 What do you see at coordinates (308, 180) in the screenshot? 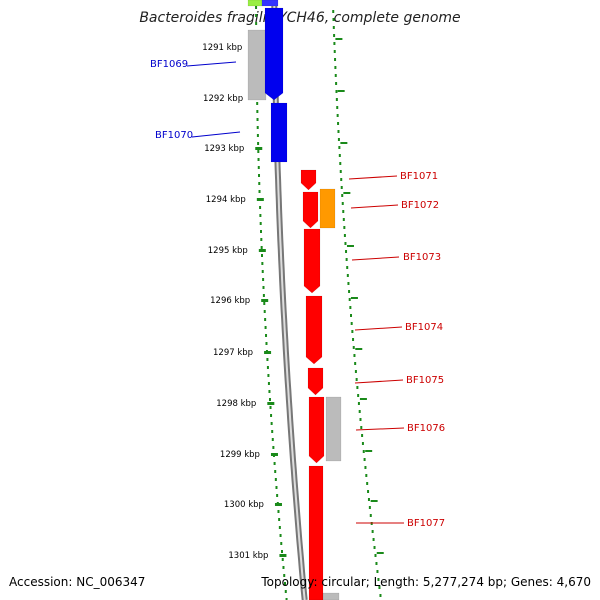
I see `gene-bf1071` at bounding box center [308, 180].